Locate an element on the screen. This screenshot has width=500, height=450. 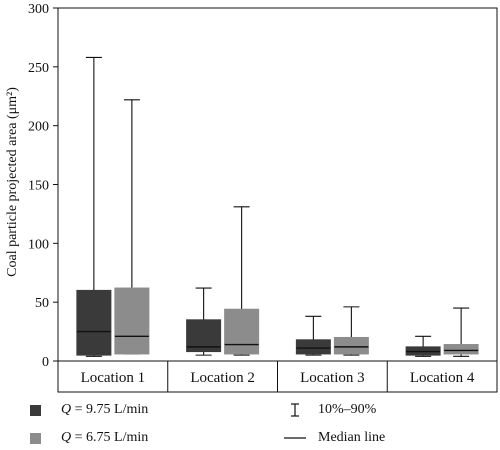
legend-item-whisker: 10%–90% is located at coordinates (330, 410).